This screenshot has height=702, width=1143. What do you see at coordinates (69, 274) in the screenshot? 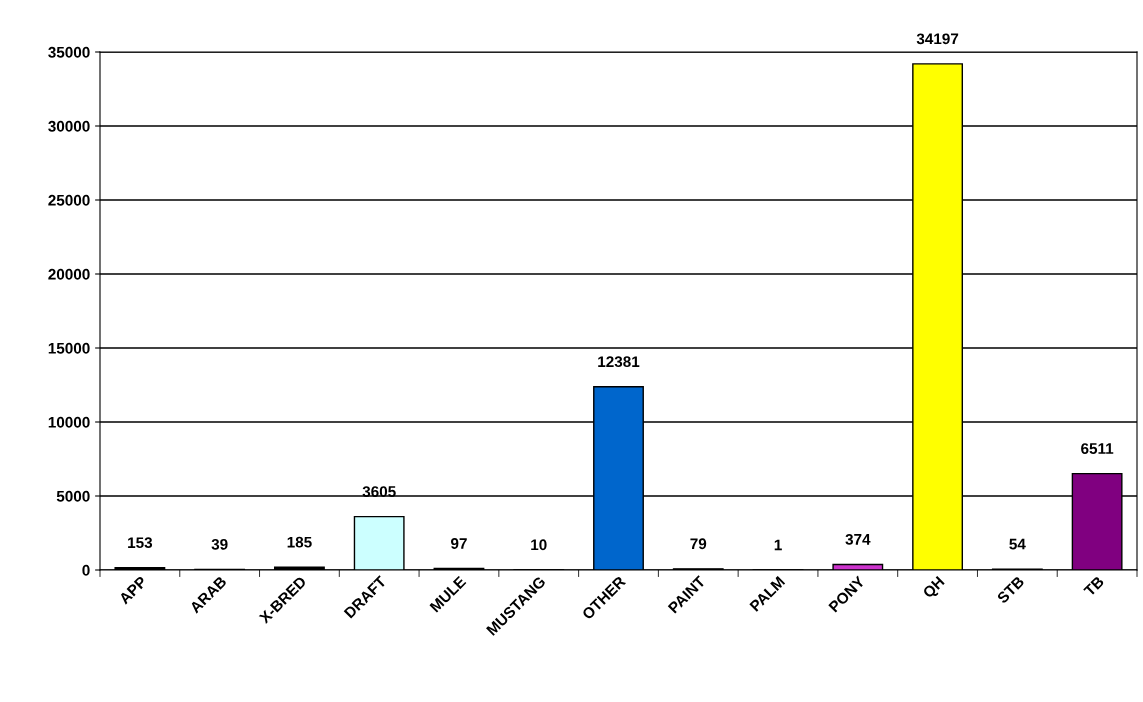
I see `y-tick-label: 20000` at bounding box center [69, 274].